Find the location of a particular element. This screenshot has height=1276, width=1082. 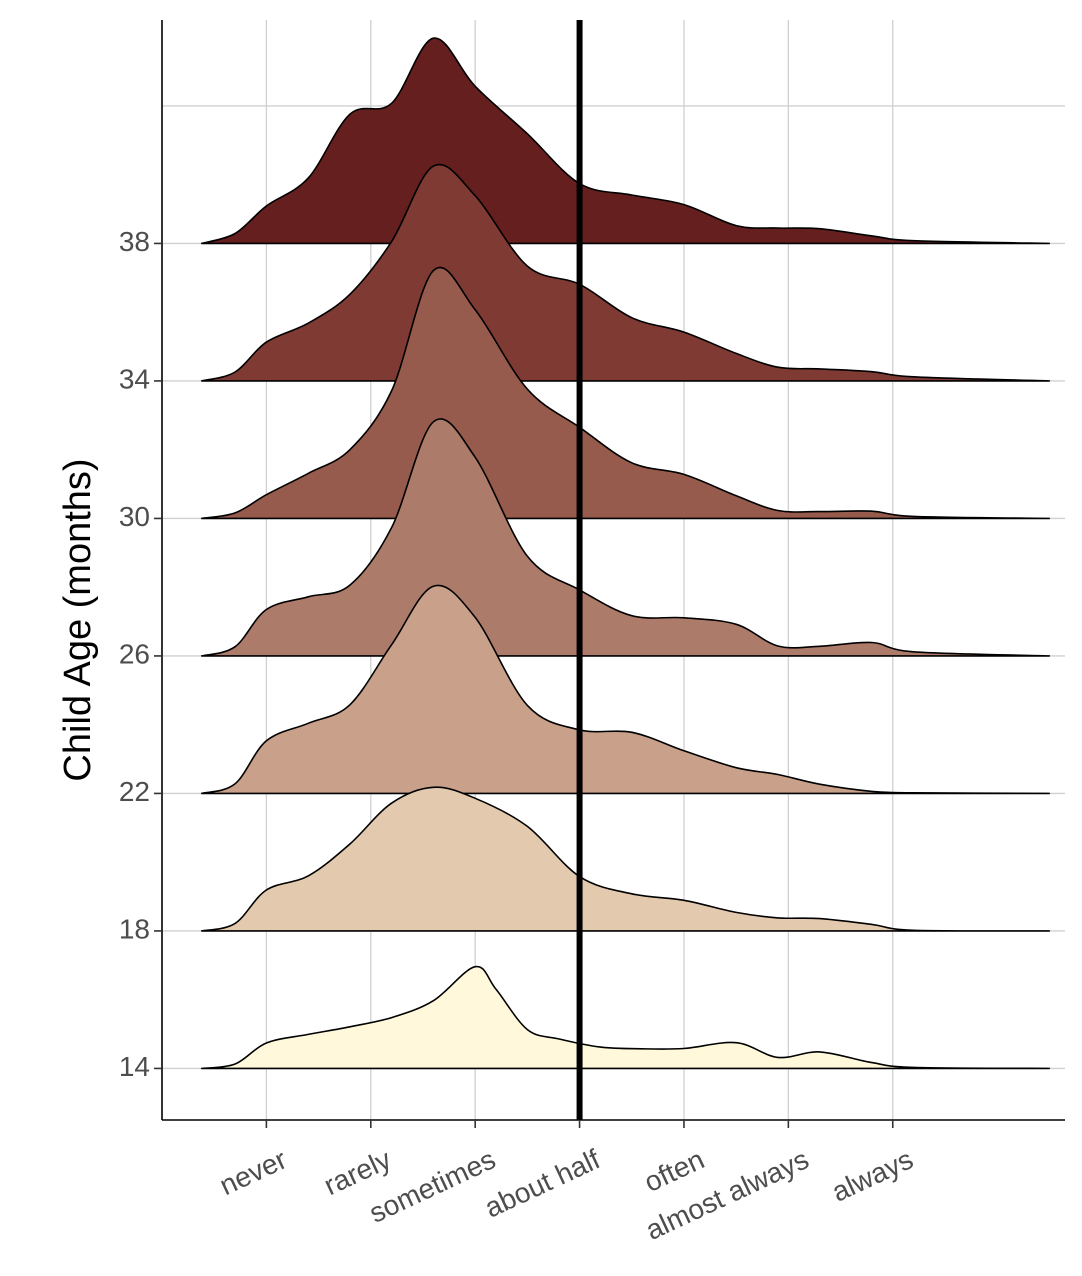

y-axis-label: Child Age (months) is located at coordinates (78, 619).